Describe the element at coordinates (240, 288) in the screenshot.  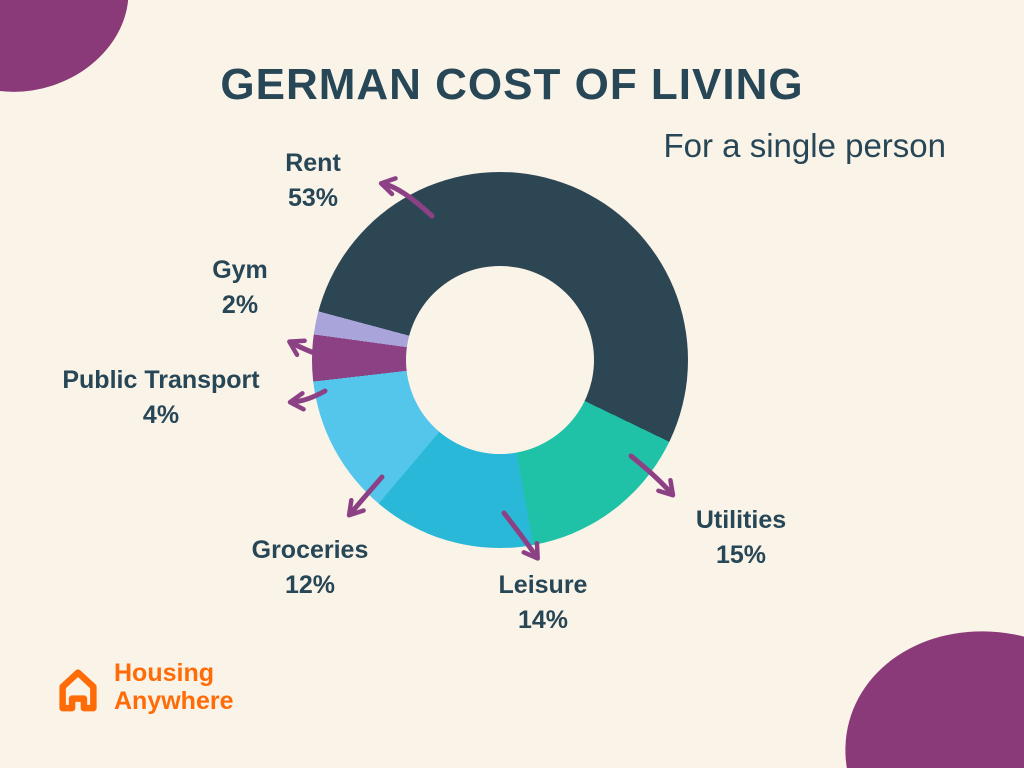
I see `slice-label-gym: Gym 2%` at that location.